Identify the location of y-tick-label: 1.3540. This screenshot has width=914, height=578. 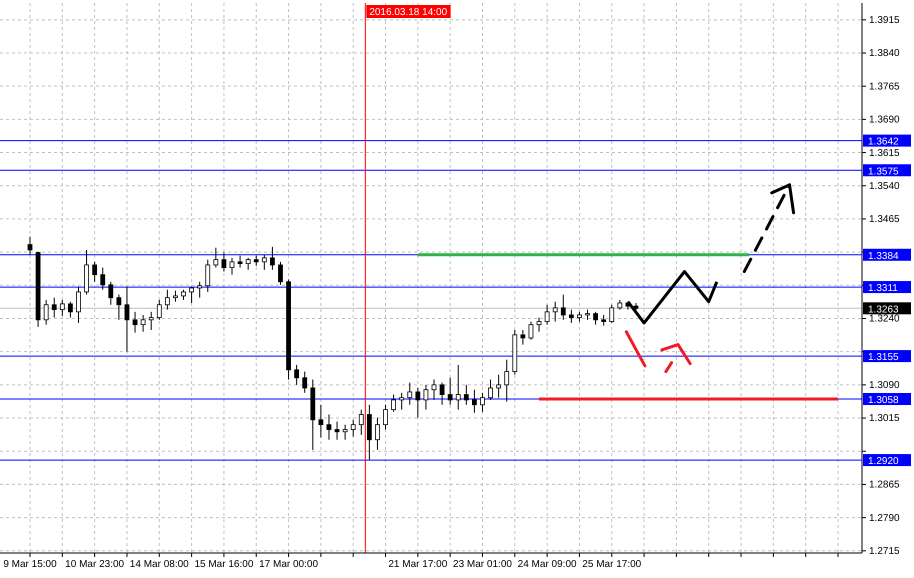
(884, 186).